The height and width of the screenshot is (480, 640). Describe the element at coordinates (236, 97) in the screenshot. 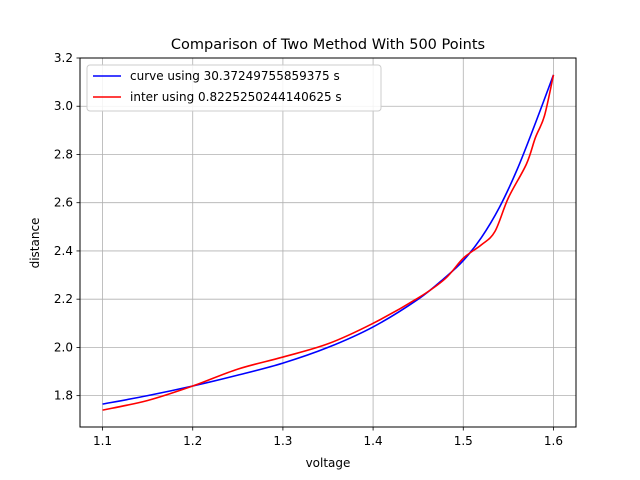

I see `legend-label-inter: inter using 0.8225250244140625 s` at that location.